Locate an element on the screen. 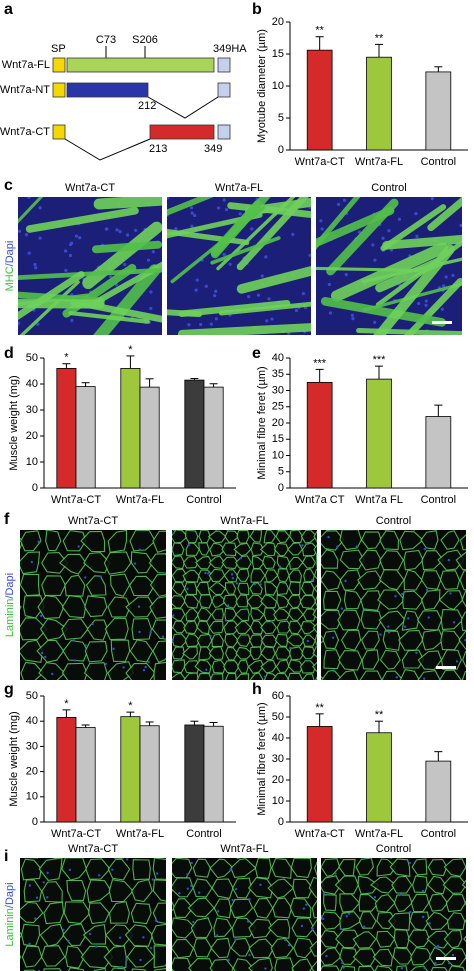 This screenshot has height=971, width=474. panel-label: f is located at coordinates (7, 519).